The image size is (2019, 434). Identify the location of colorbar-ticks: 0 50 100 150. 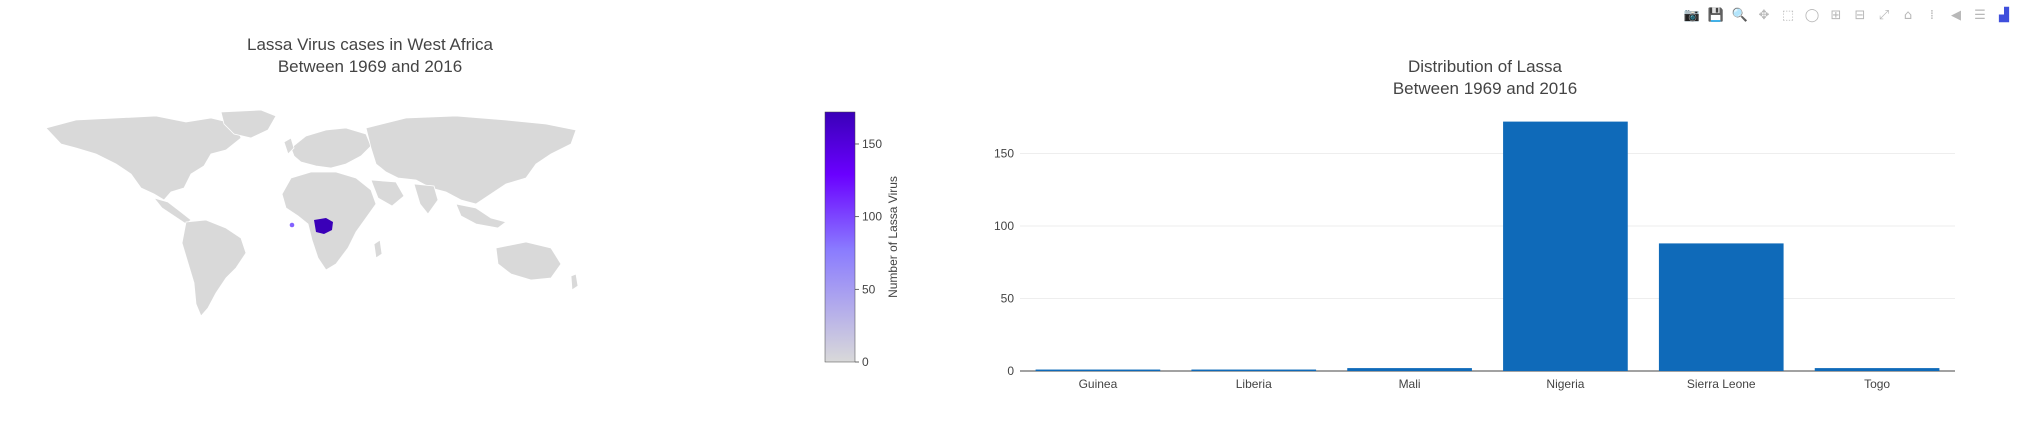
(868, 253).